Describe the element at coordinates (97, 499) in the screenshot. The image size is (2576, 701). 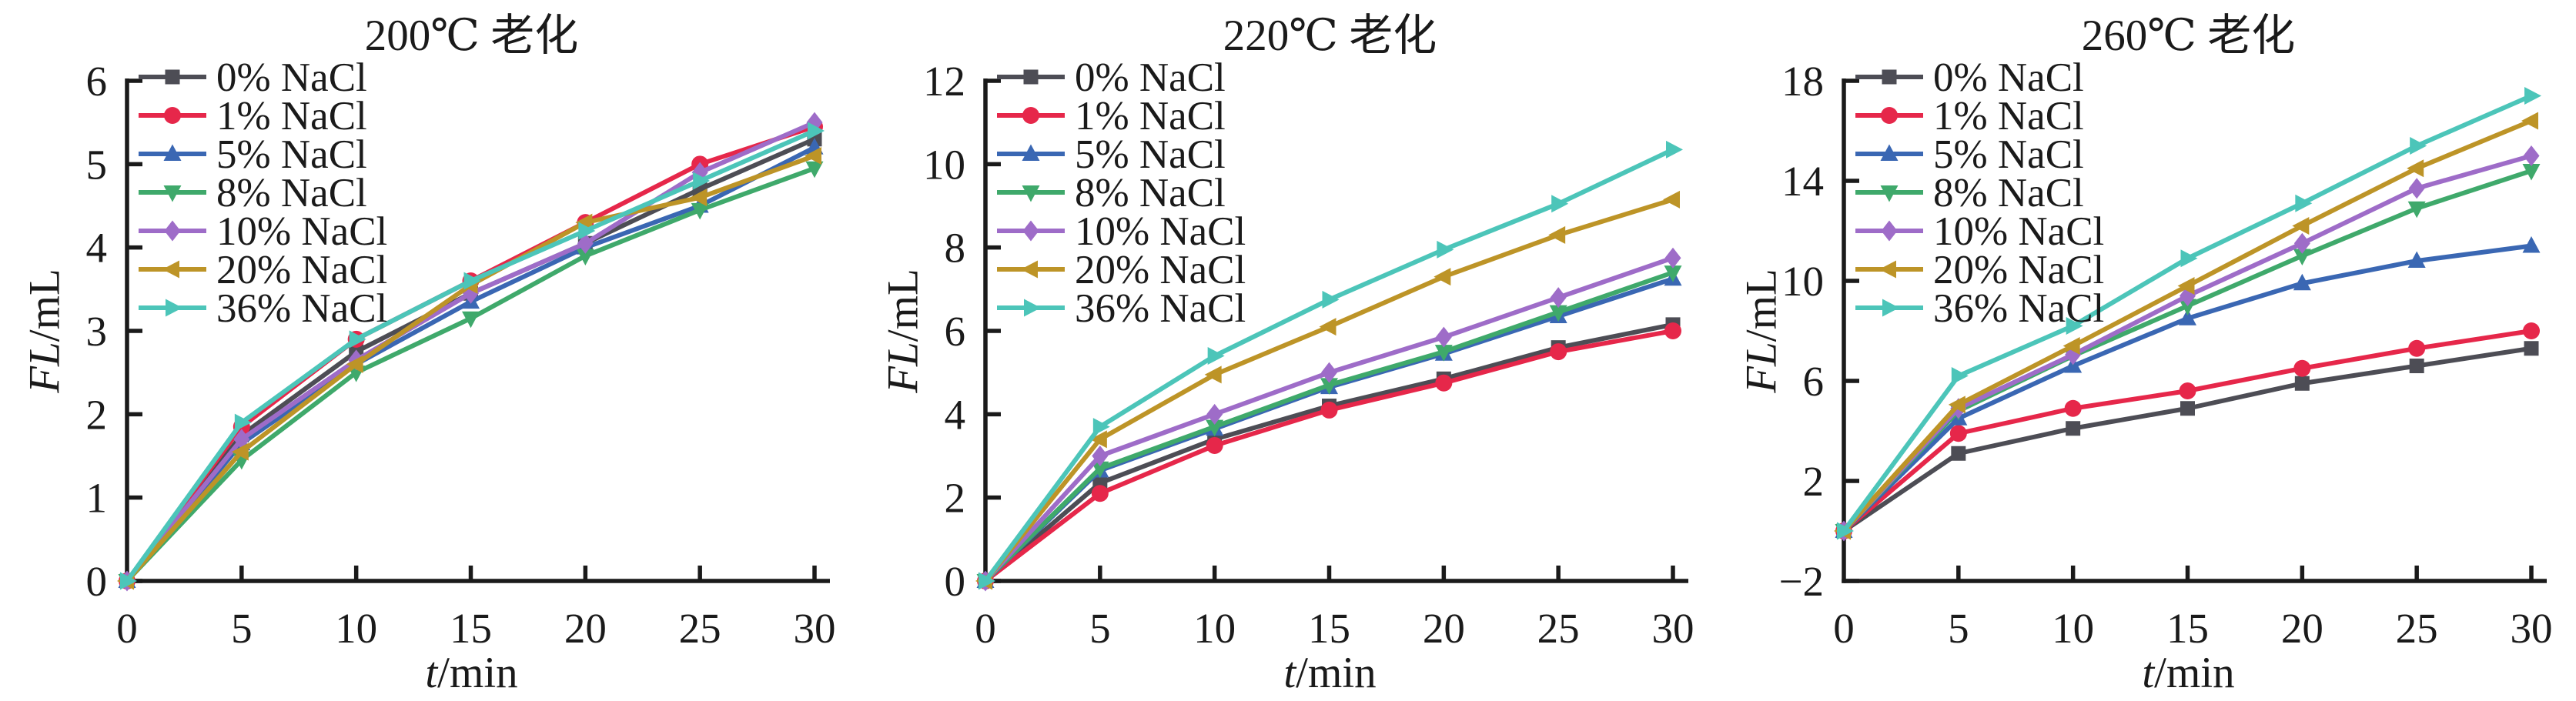
I see `y-tick-label: 1` at that location.